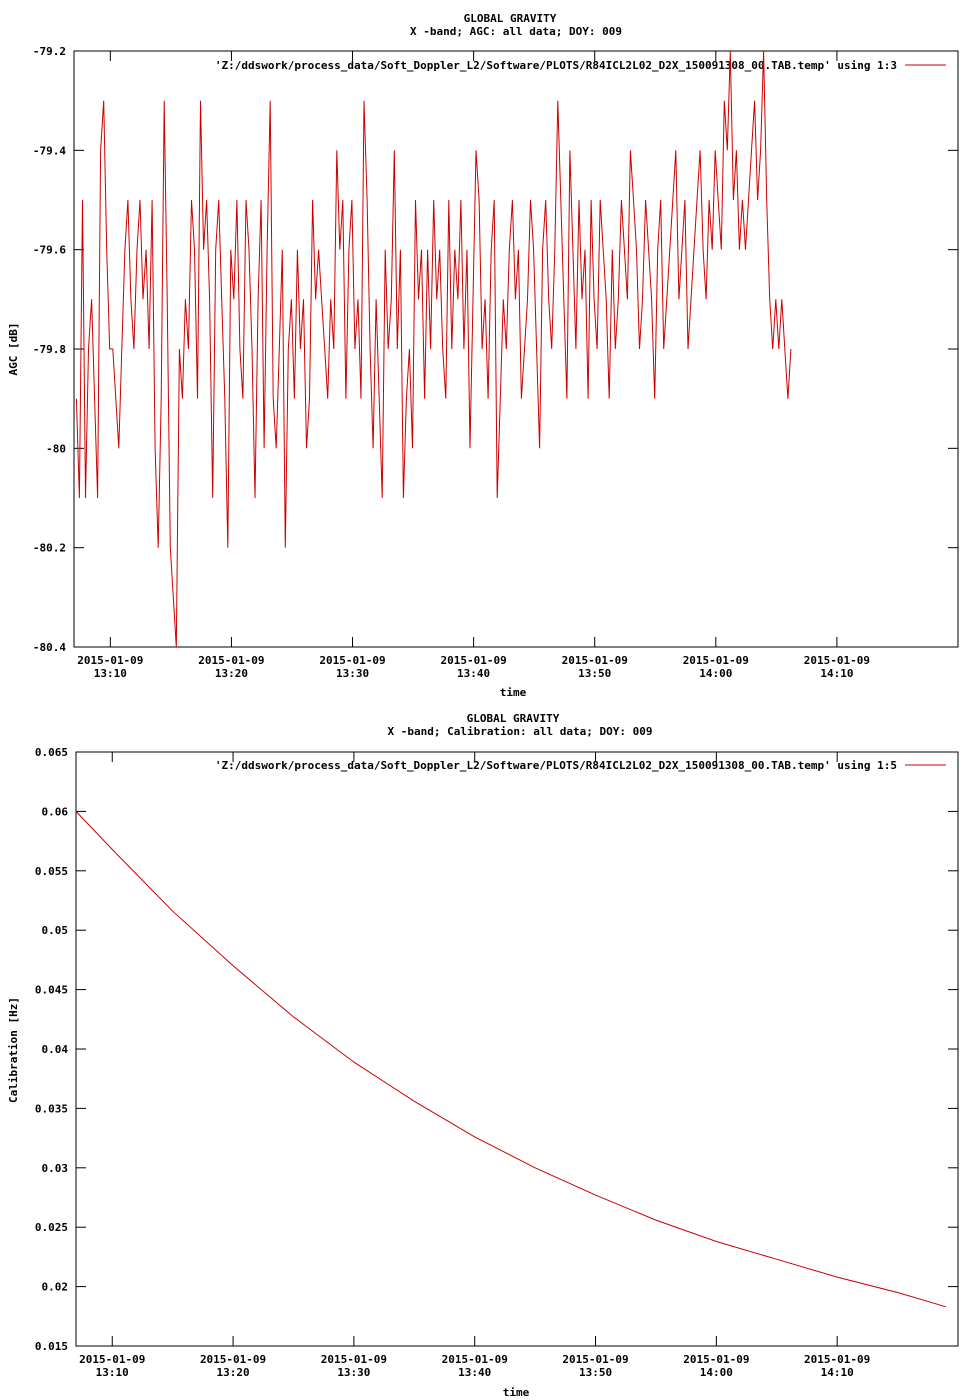 This screenshot has width=980, height=1400. Describe the element at coordinates (520, 731) in the screenshot. I see `chart-calibration-subtitle: X -band; Calibration: all data; DOY: 009` at that location.